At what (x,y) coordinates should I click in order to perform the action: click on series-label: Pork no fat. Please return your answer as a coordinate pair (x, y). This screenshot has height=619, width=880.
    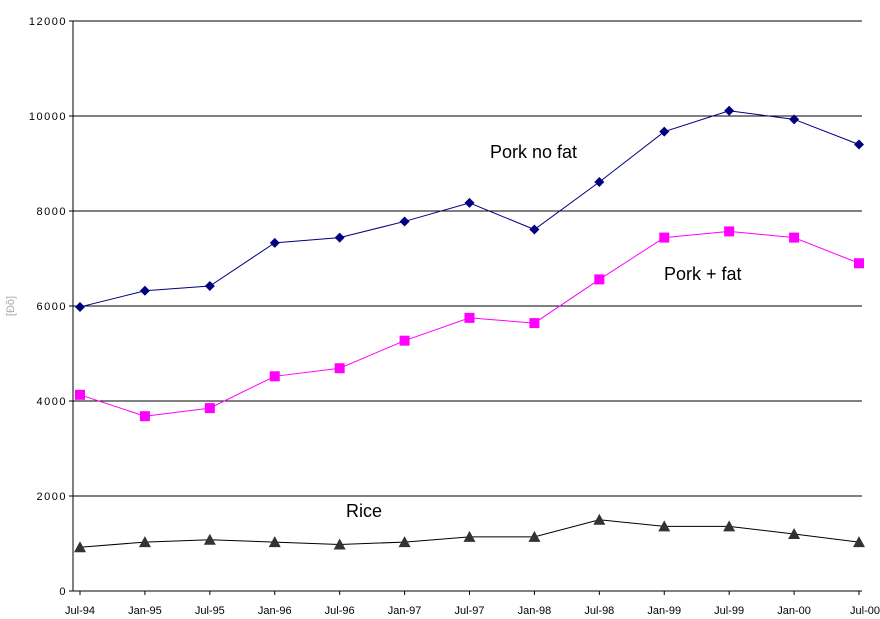
    Looking at the image, I should click on (533, 152).